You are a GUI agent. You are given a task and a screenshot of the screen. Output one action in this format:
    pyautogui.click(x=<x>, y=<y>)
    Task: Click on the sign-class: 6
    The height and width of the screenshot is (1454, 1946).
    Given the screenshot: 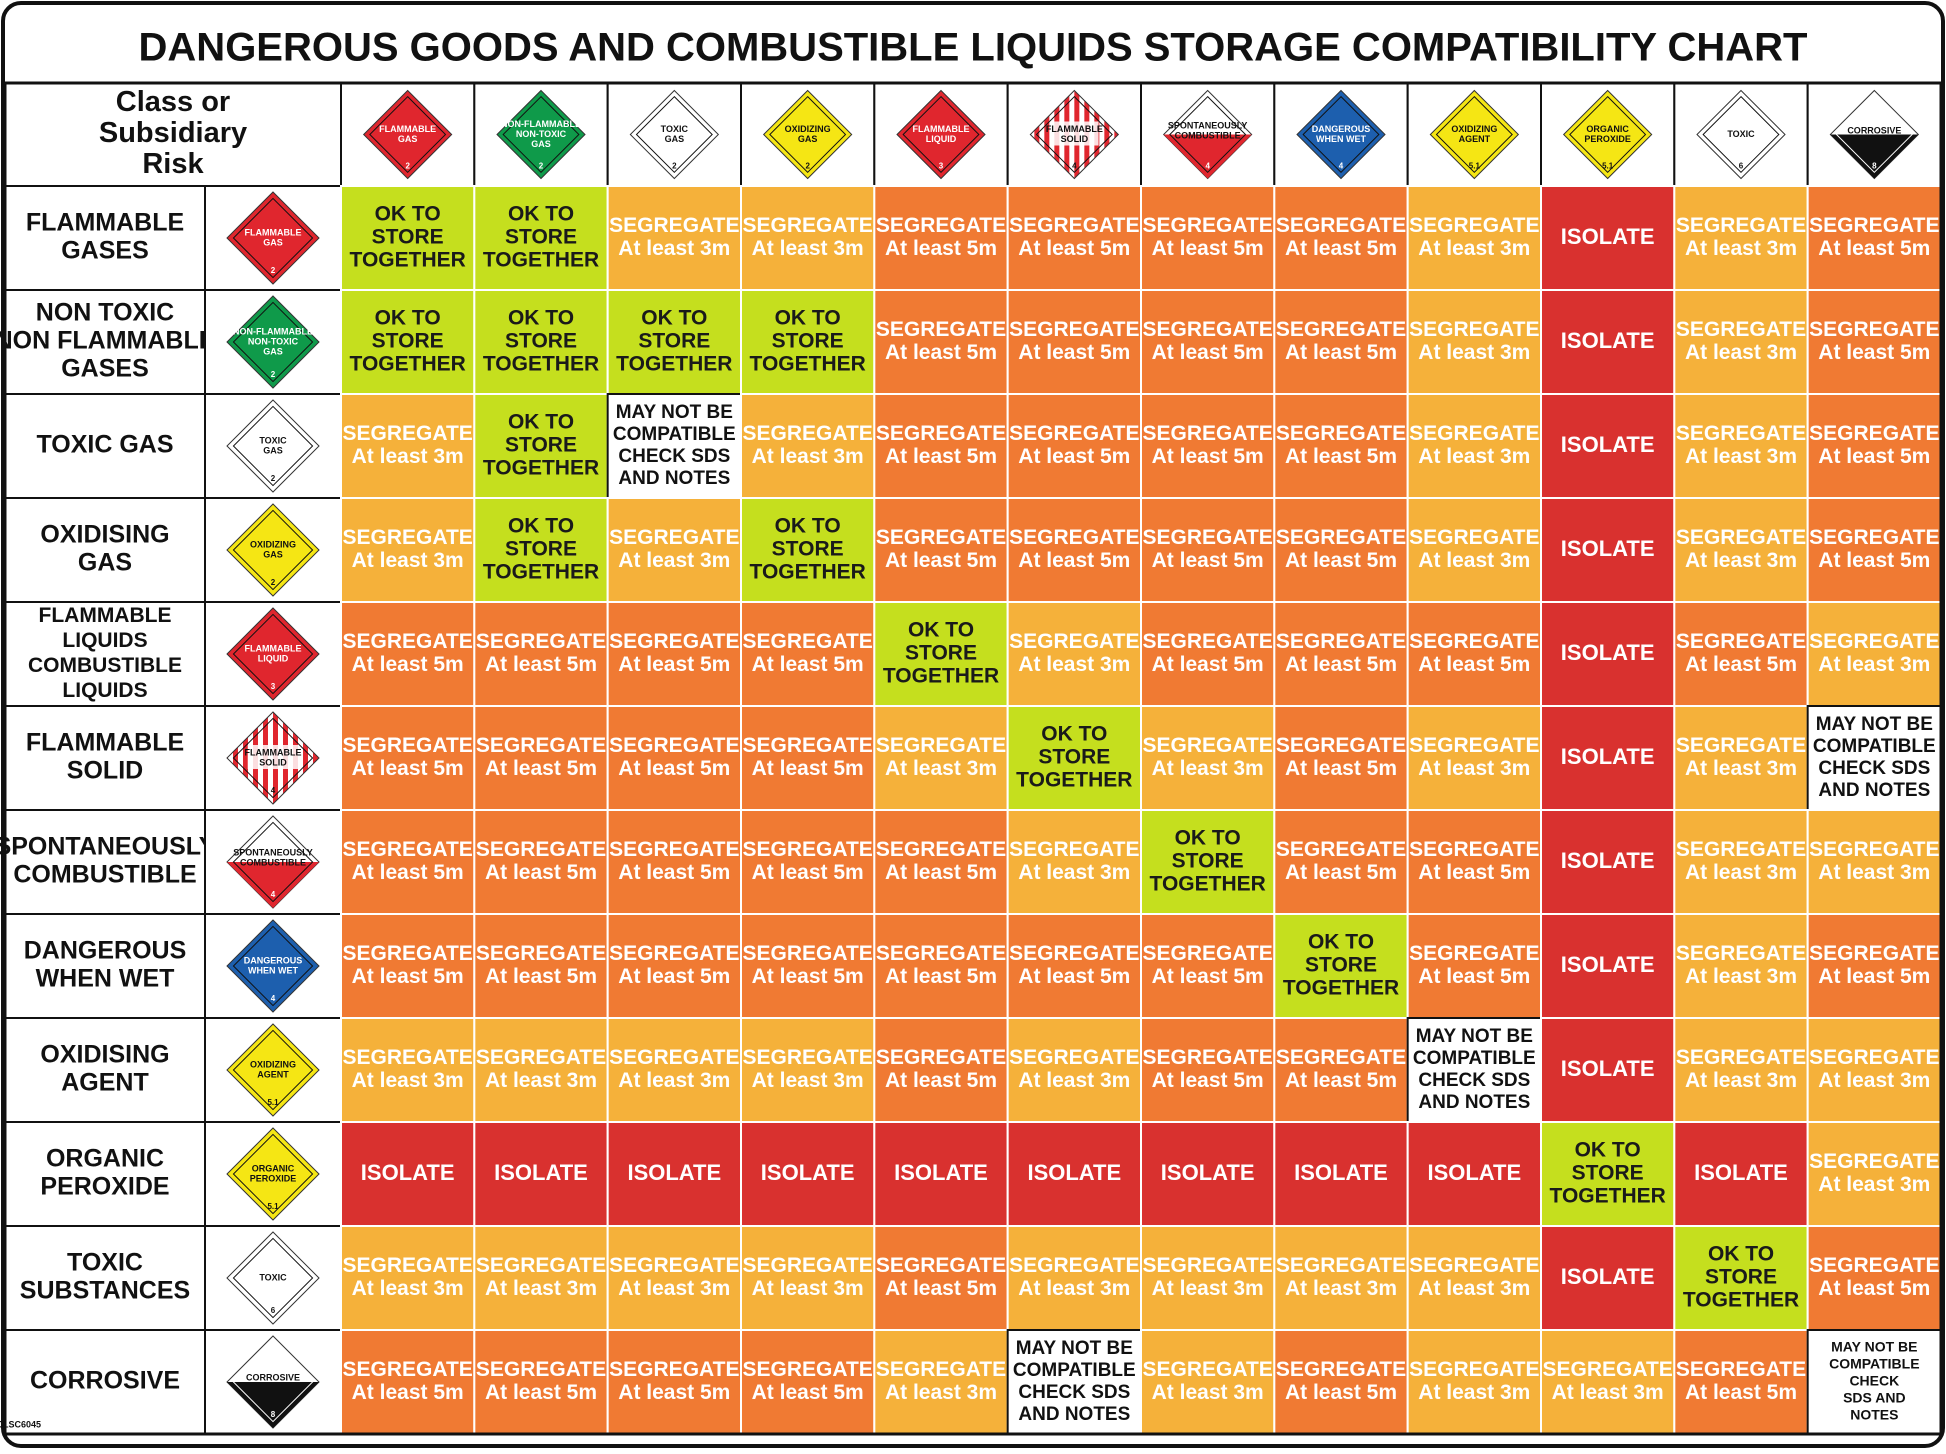 What is the action you would take?
    pyautogui.click(x=1741, y=165)
    